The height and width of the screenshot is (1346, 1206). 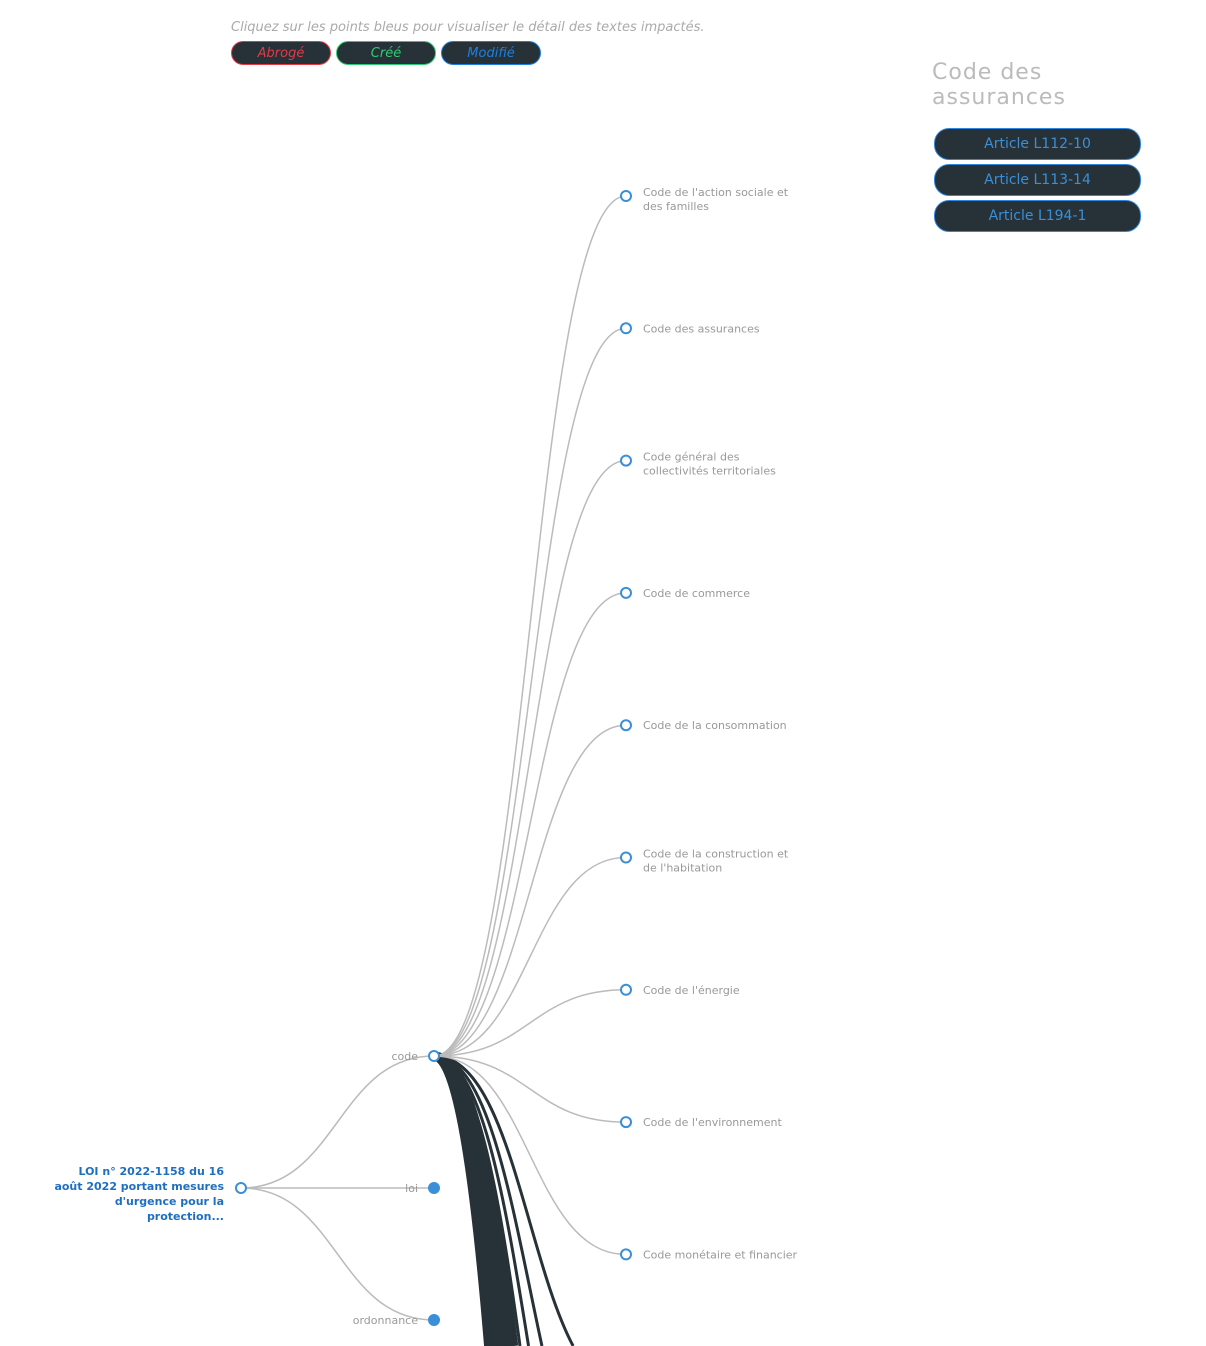 I want to click on article-button: Article L113-14, so click(x=1037, y=180).